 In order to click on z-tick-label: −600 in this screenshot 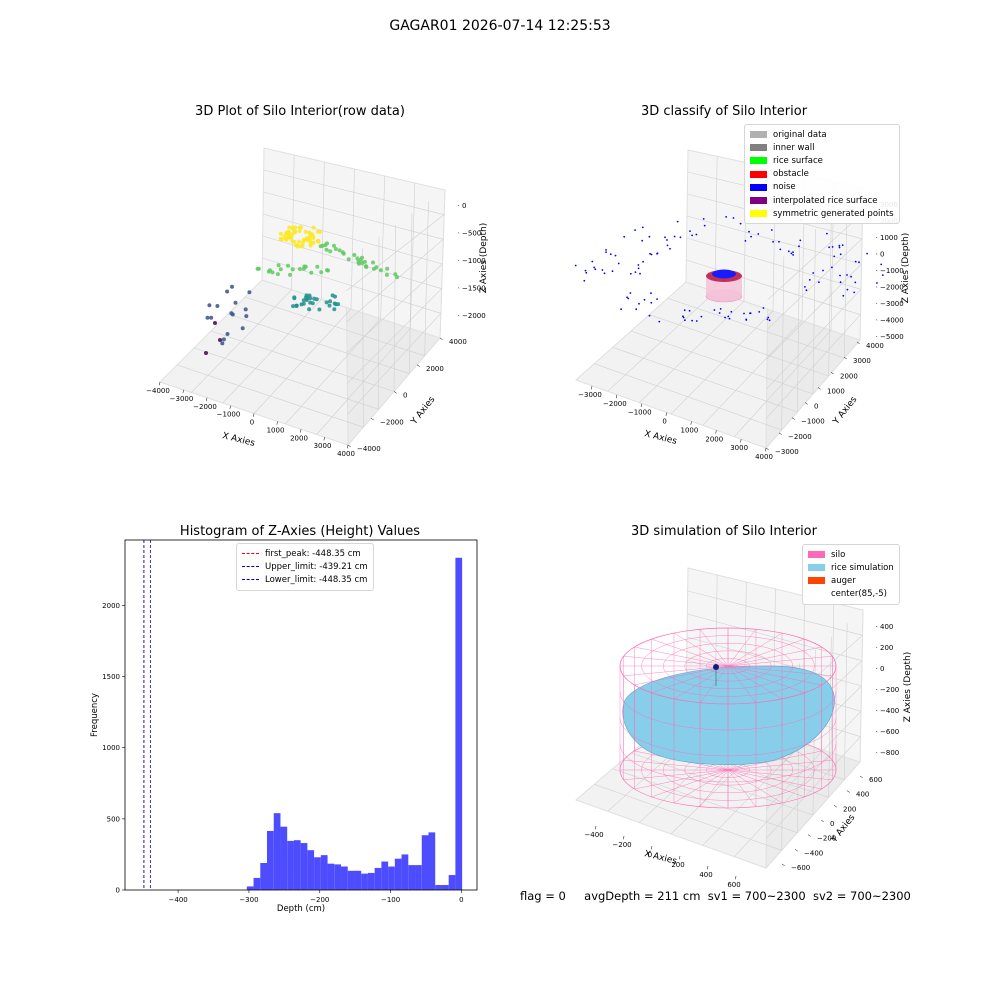, I will do `click(889, 732)`.